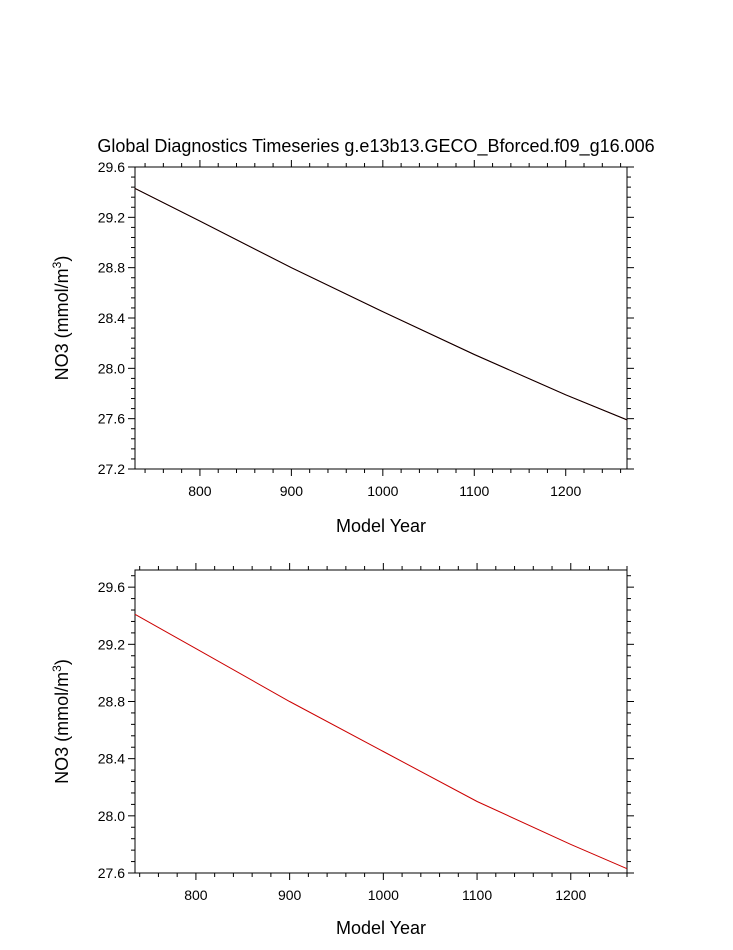  Describe the element at coordinates (381, 928) in the screenshot. I see `bottom-x-axis-label: Model Year` at that location.